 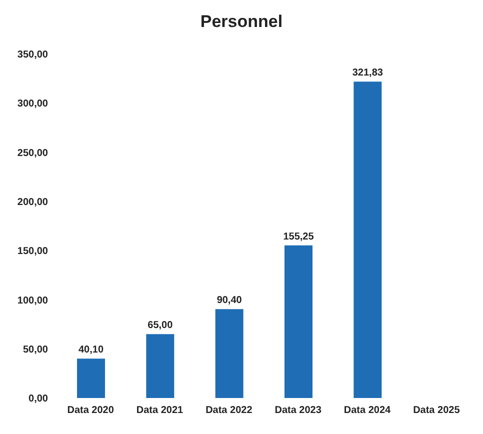 What do you see at coordinates (241, 22) in the screenshot?
I see `chart-title: Personnel` at bounding box center [241, 22].